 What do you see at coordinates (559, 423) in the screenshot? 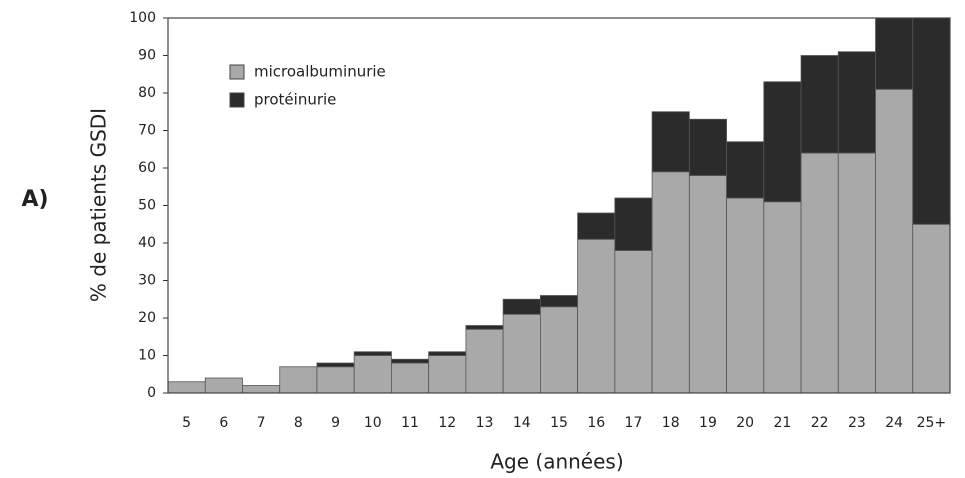
I see `x-tick-label: 15` at bounding box center [559, 423].